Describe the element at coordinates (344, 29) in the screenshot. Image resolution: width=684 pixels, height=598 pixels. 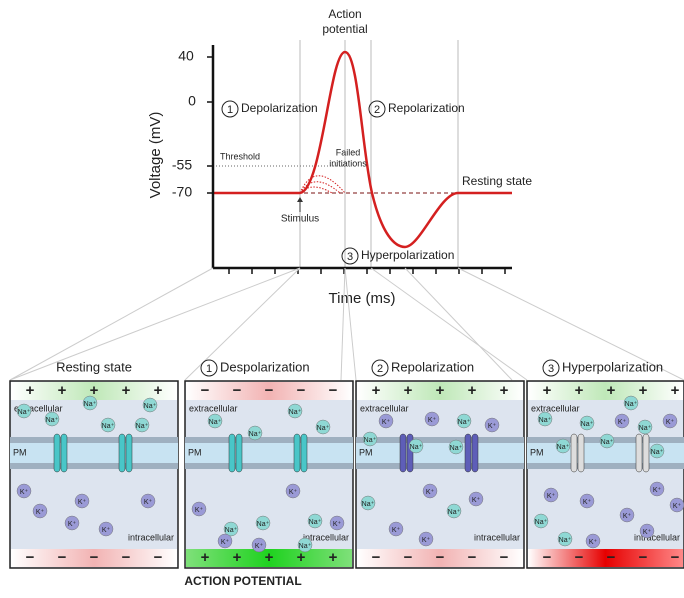
I see `annotation: potential` at that location.